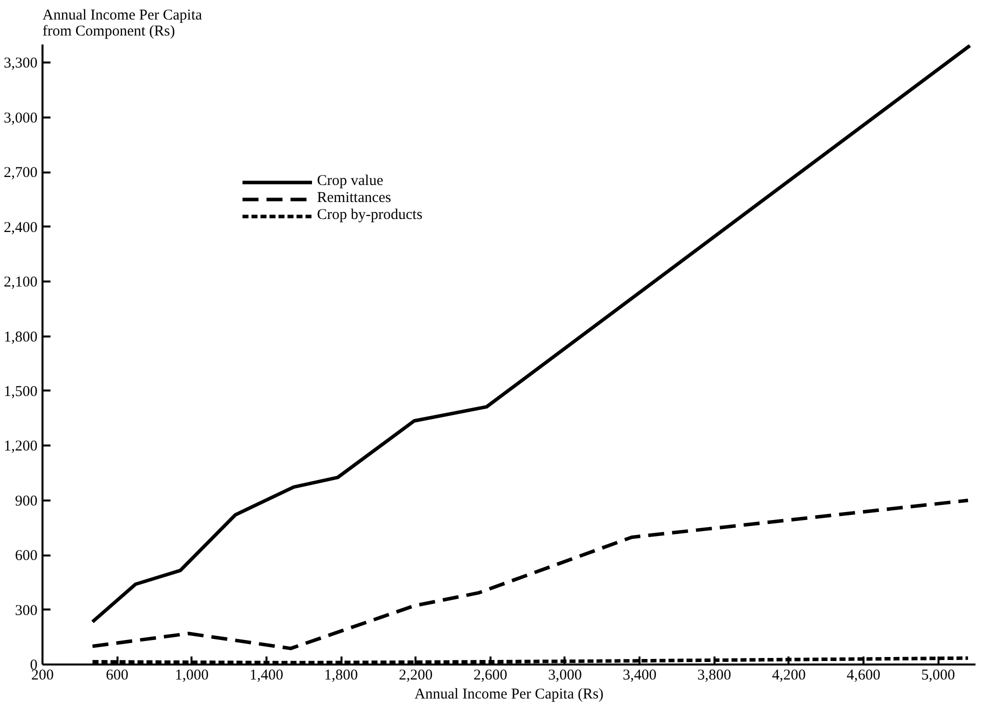 This screenshot has width=991, height=710. I want to click on x-tick-label: 4,600, so click(863, 676).